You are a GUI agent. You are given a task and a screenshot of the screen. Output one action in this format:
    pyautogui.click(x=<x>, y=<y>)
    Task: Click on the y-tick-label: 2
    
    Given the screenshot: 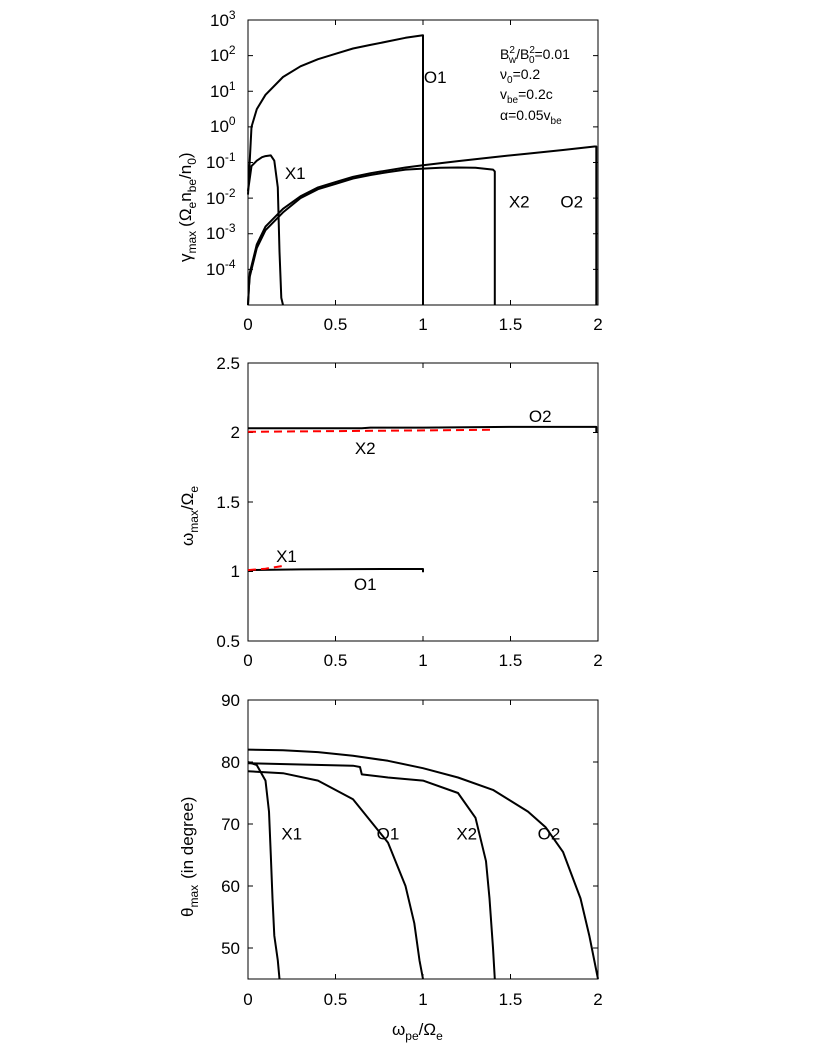 What is the action you would take?
    pyautogui.click(x=235, y=432)
    